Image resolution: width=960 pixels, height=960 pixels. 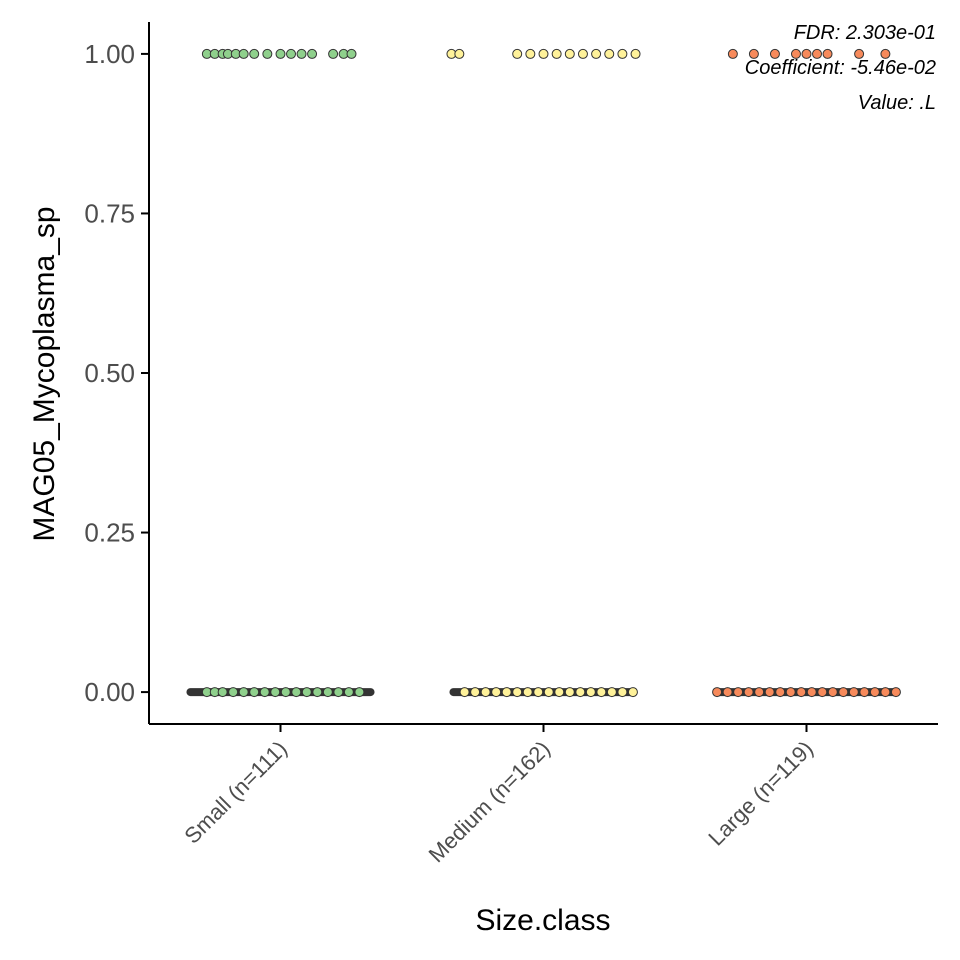 I want to click on annotation-fdr: FDR: 2.303e-01, so click(x=865, y=33).